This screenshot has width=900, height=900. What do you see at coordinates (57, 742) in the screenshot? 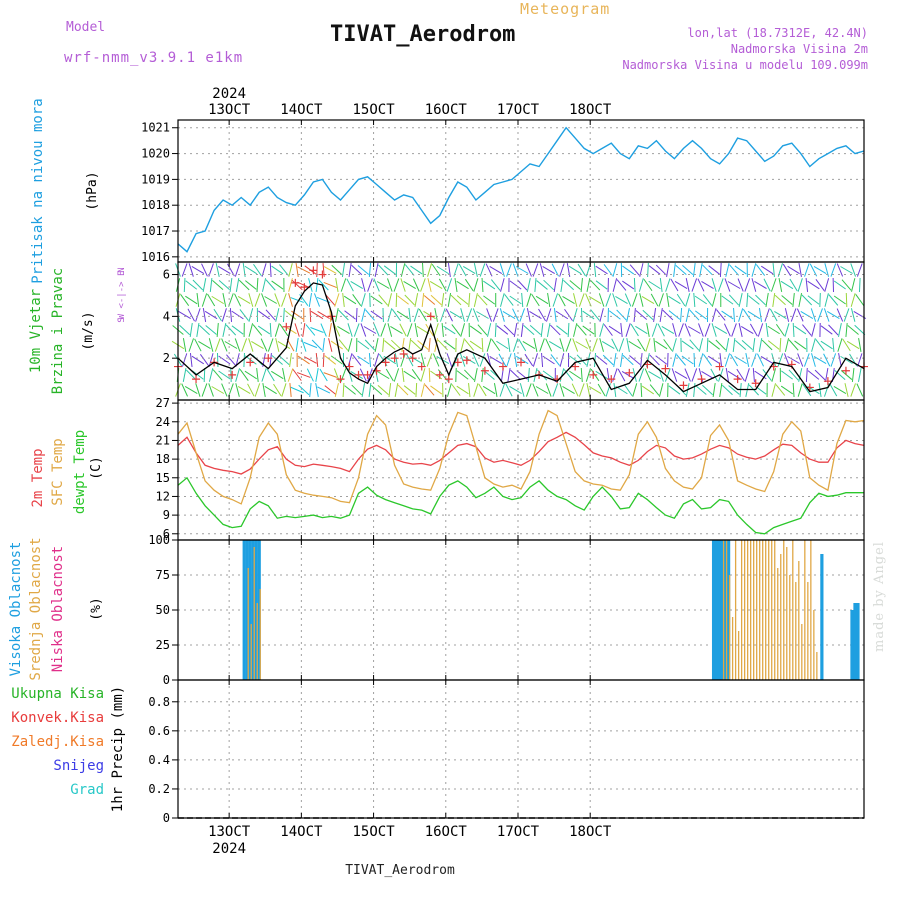
I see `precip-legend-item: Zaledj.Kisa` at bounding box center [57, 742].